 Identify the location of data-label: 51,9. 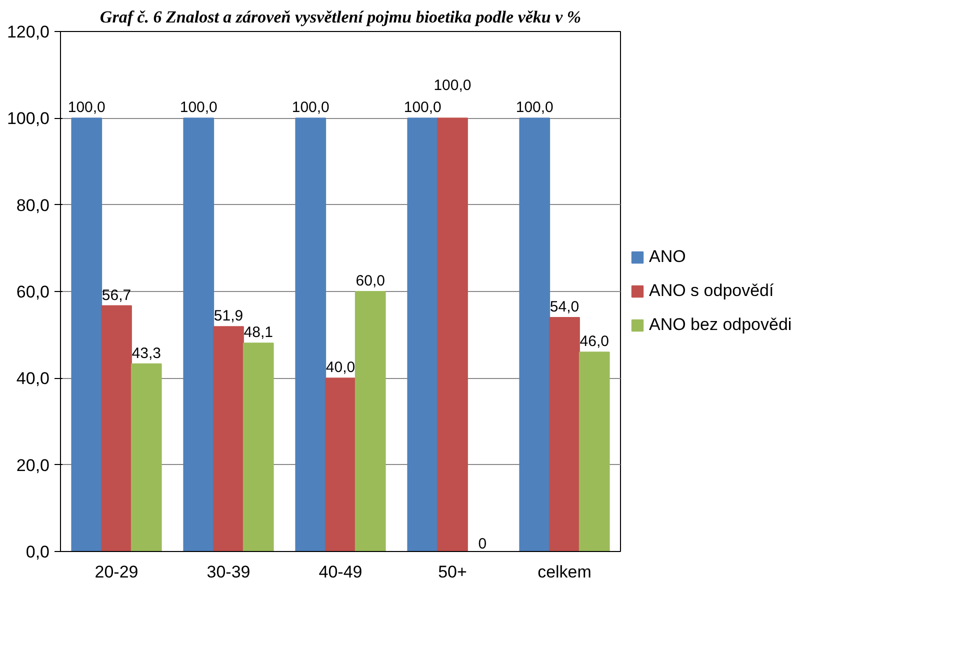
(229, 316).